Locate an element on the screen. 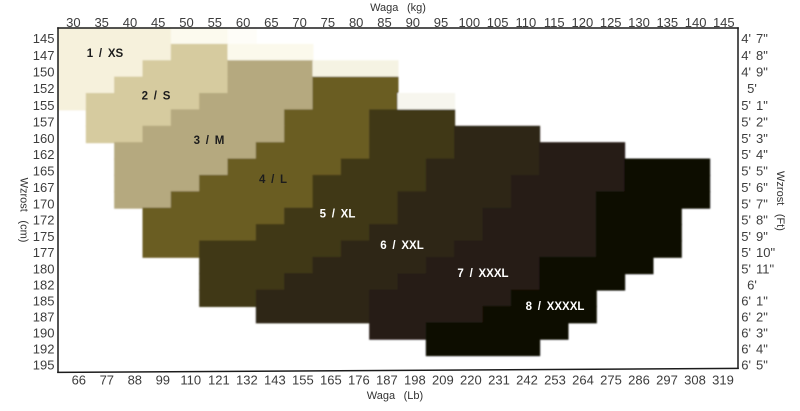 This screenshot has height=411, width=800. svg-text: 85 is located at coordinates (384, 22).